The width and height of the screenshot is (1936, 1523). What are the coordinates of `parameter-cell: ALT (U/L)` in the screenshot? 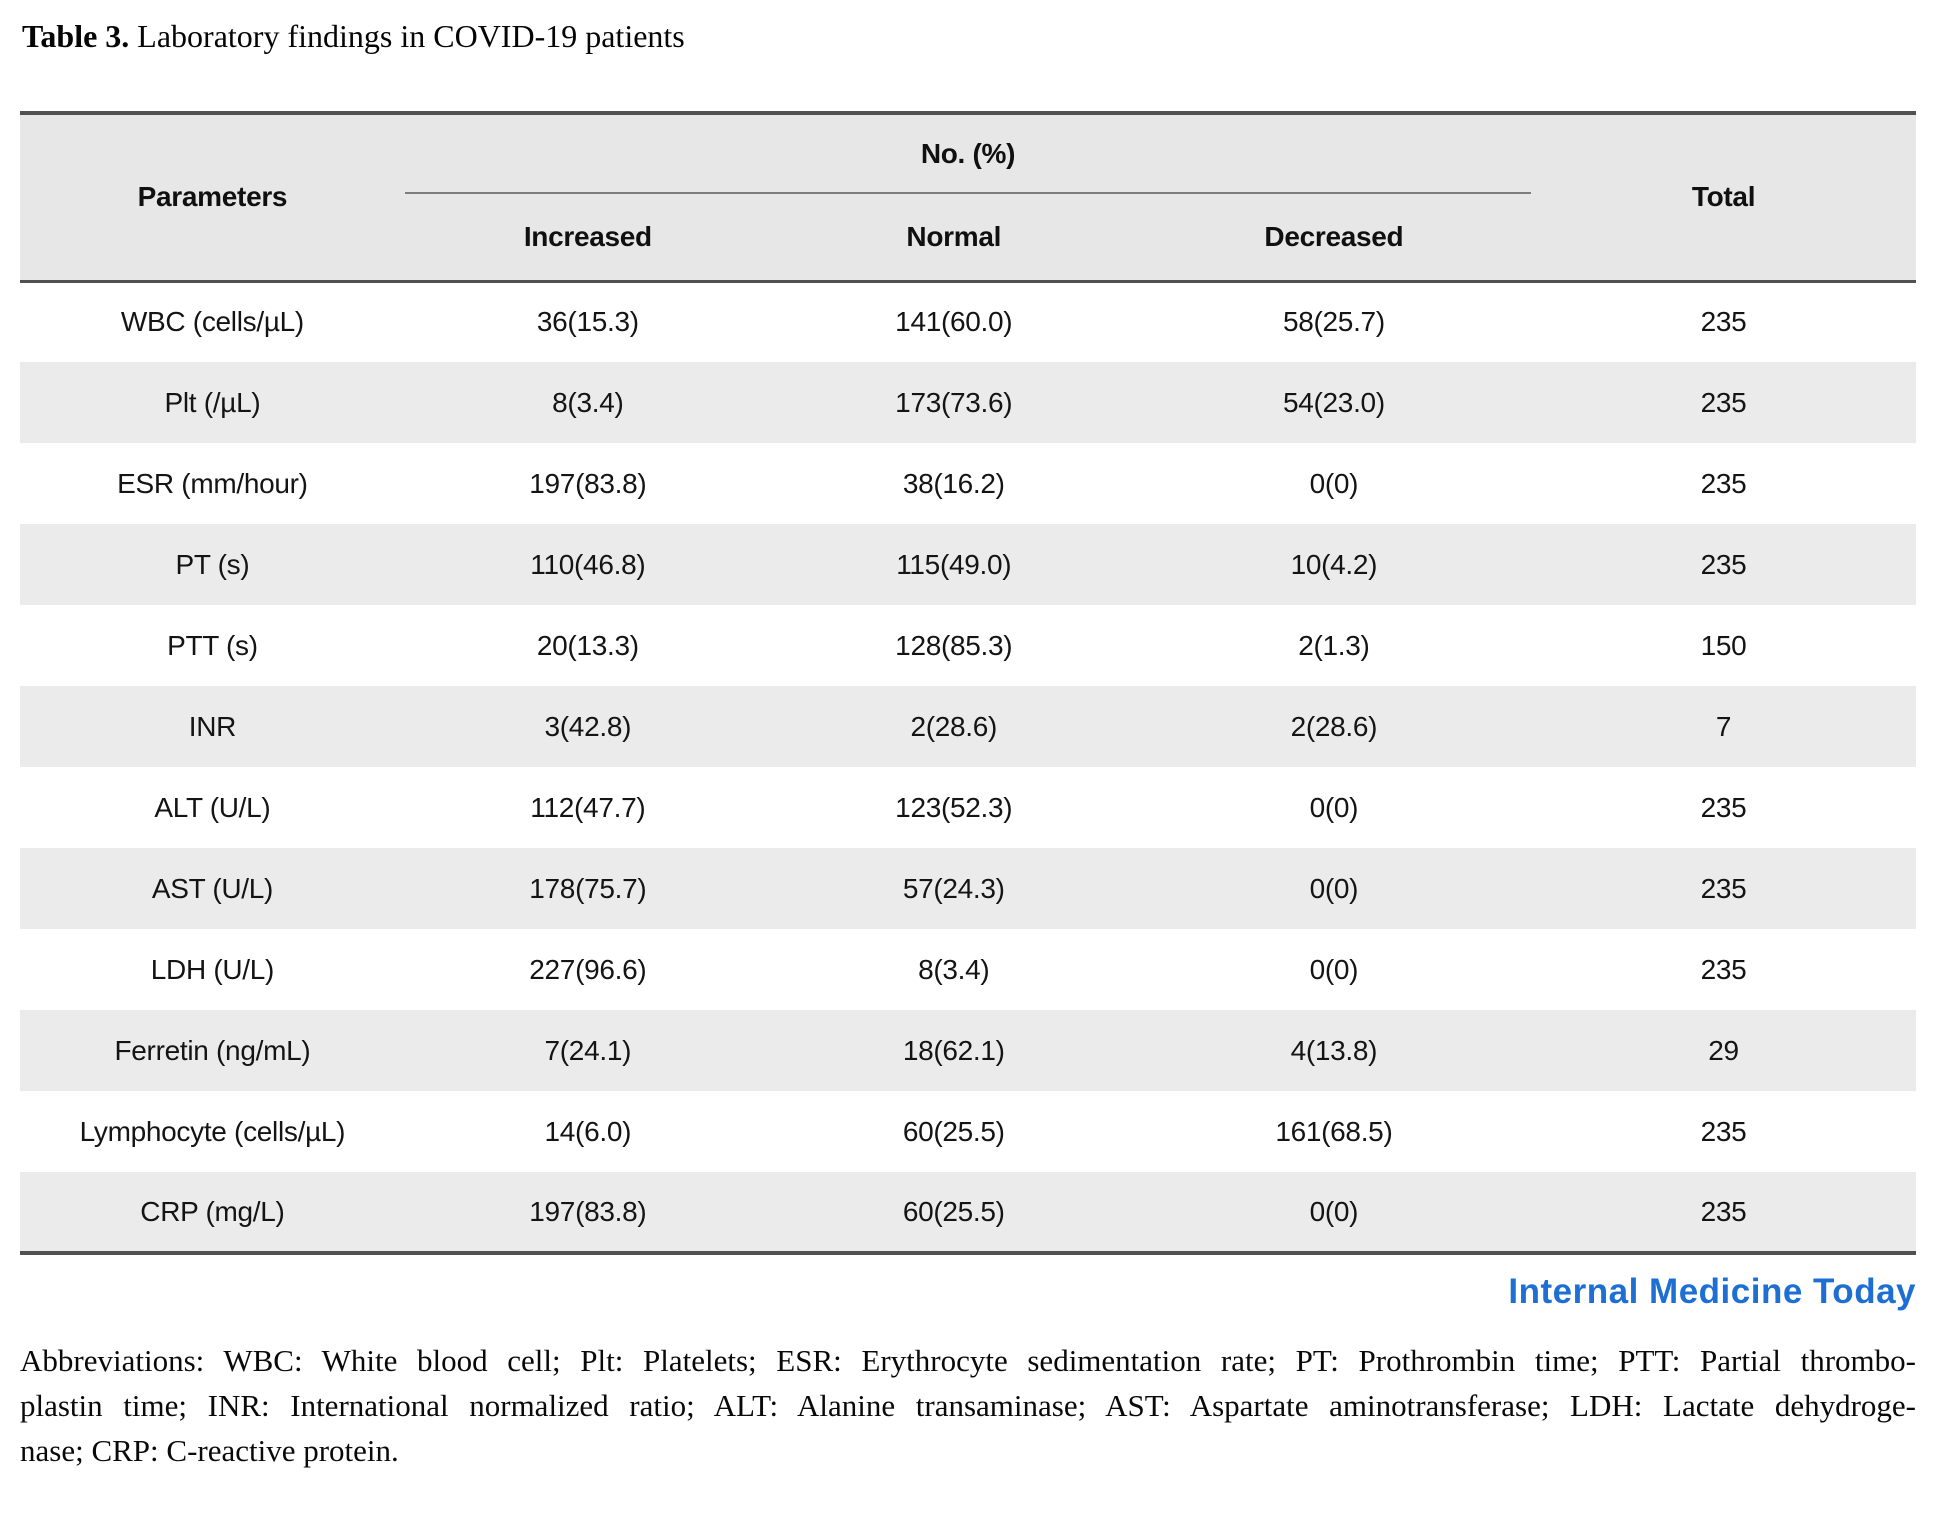 It's located at (212, 807).